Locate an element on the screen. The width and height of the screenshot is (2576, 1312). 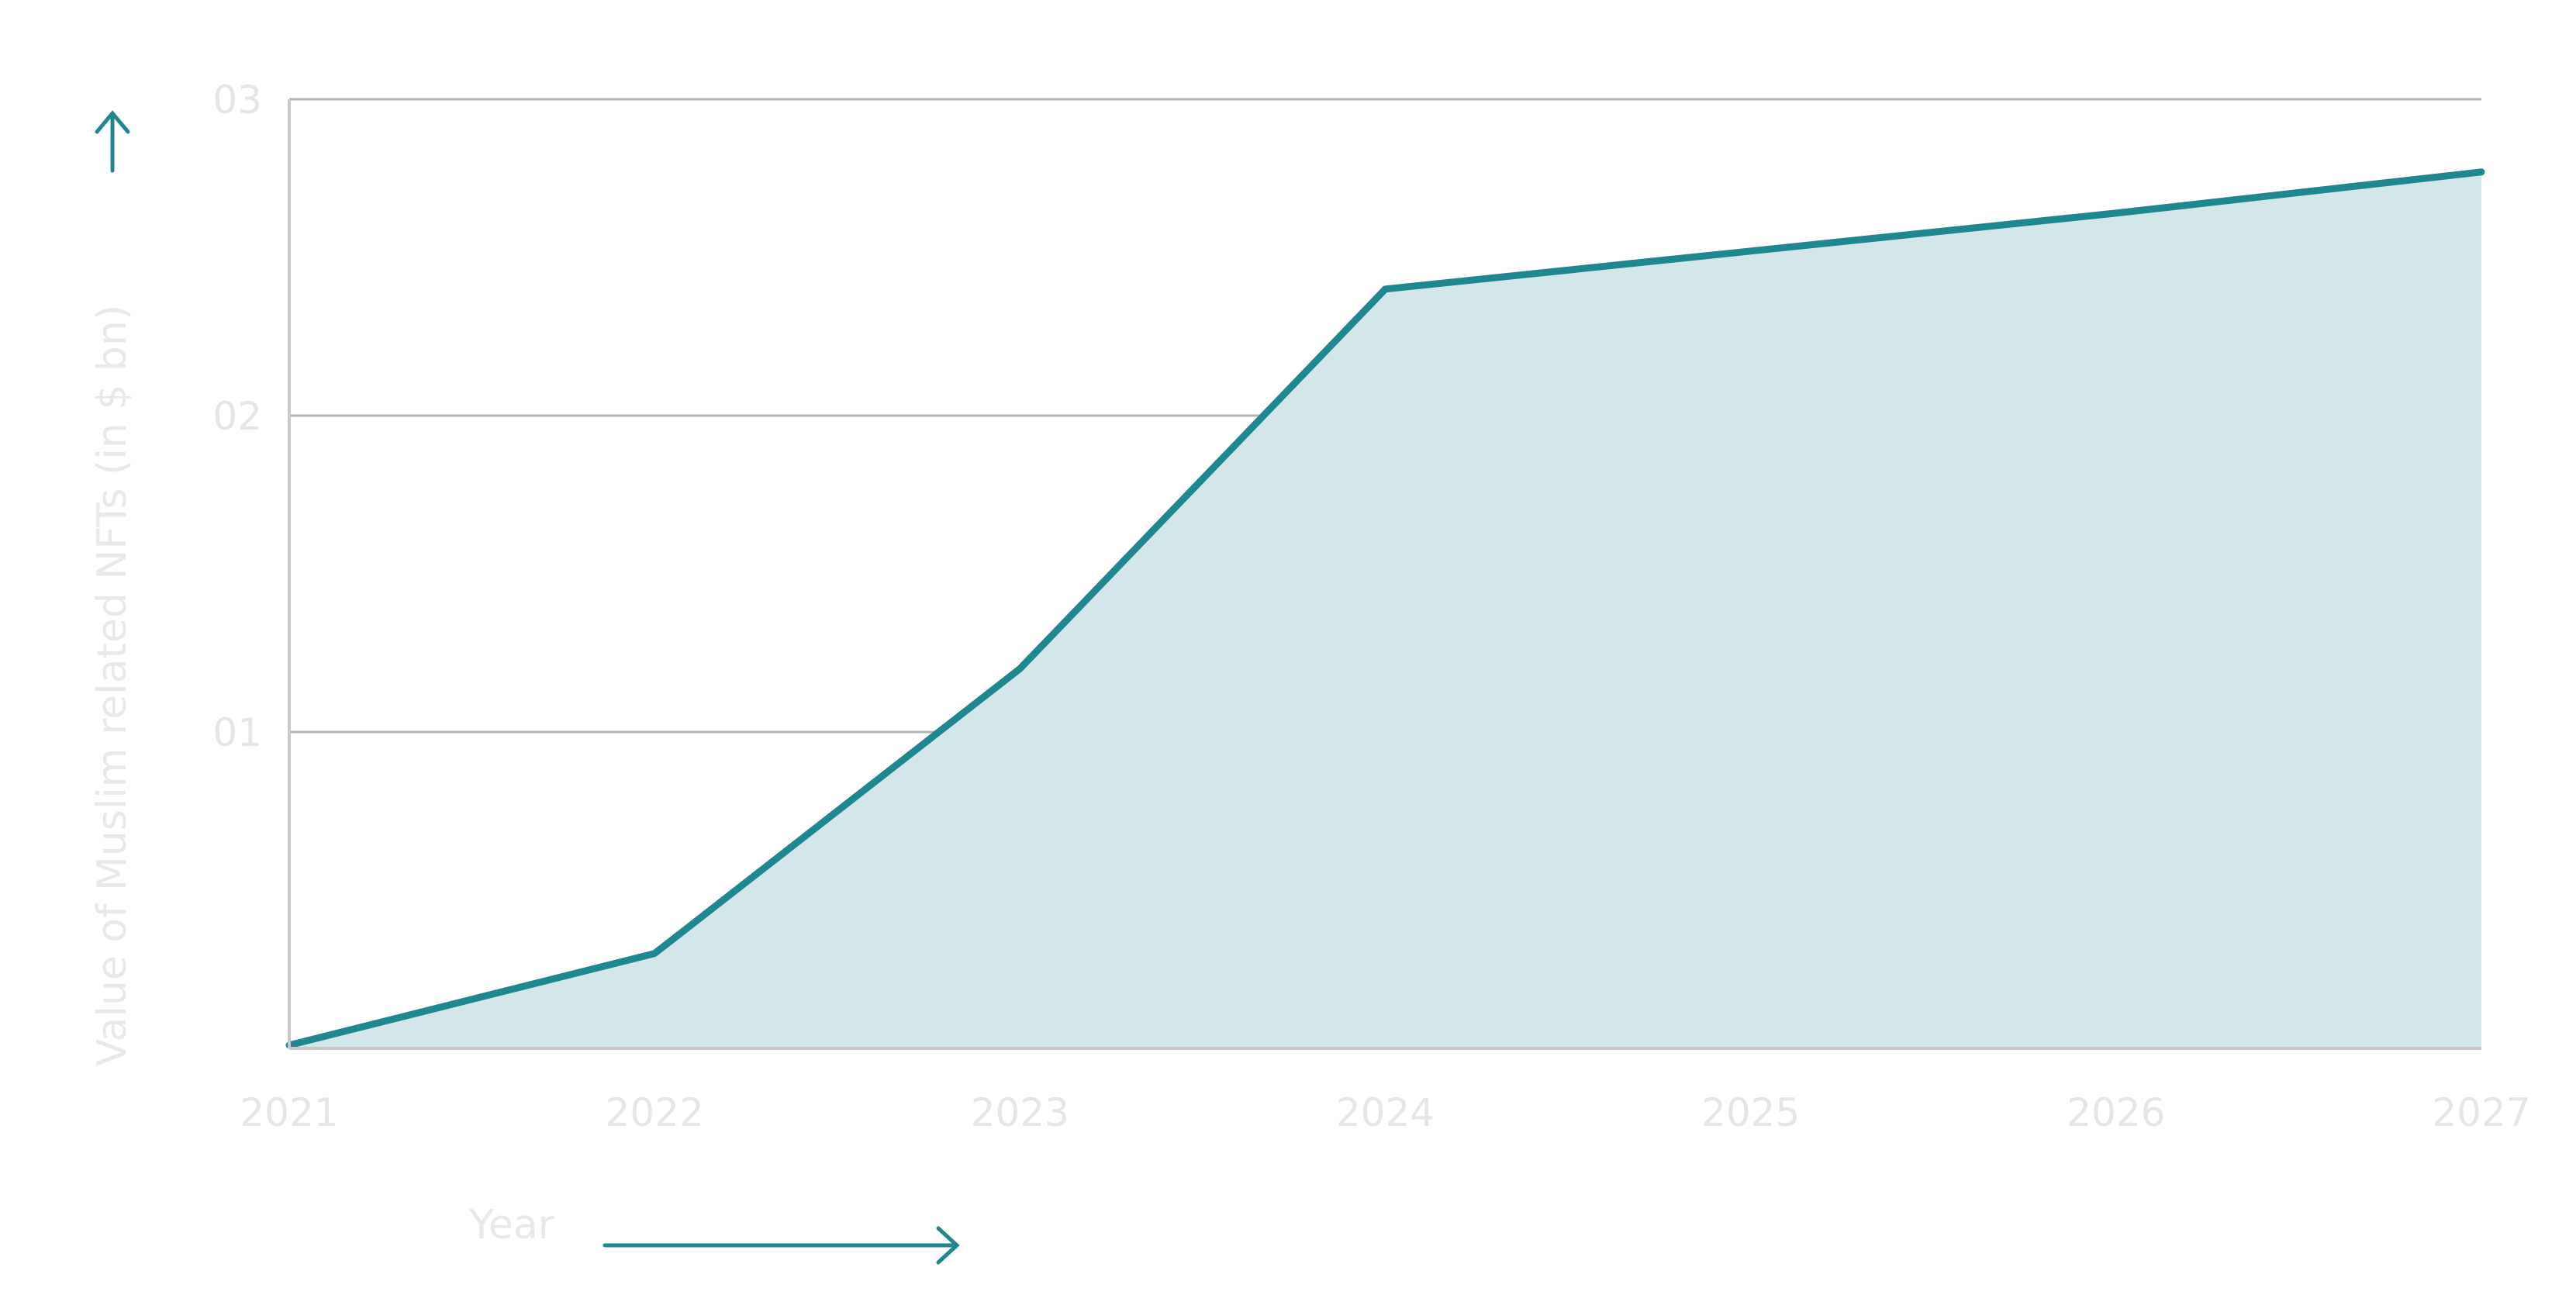
x-axis-title: Year is located at coordinates (512, 1225).